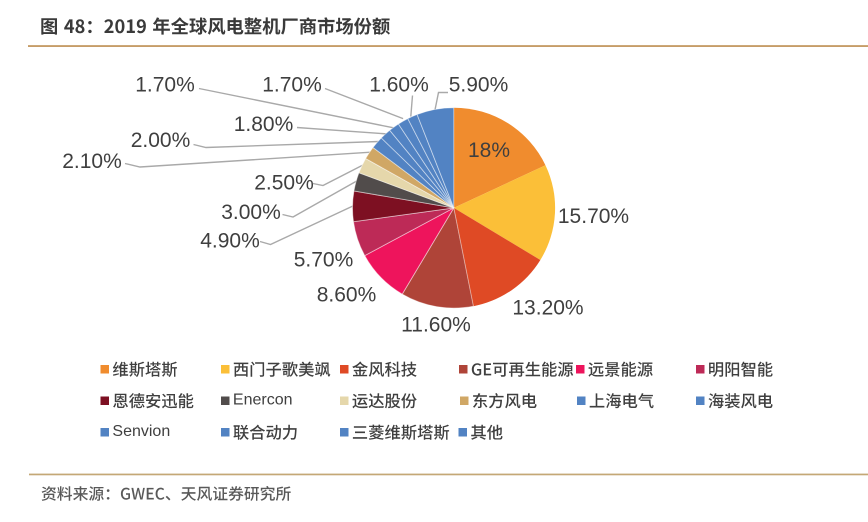 Image resolution: width=868 pixels, height=522 pixels. I want to click on svg-text: 8.60%, so click(347, 294).